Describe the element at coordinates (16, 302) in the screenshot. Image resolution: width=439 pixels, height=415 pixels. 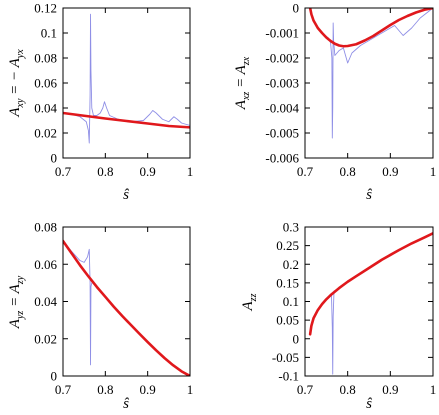
I see `y-axis-label-ayz: Ayz = Azy` at that location.